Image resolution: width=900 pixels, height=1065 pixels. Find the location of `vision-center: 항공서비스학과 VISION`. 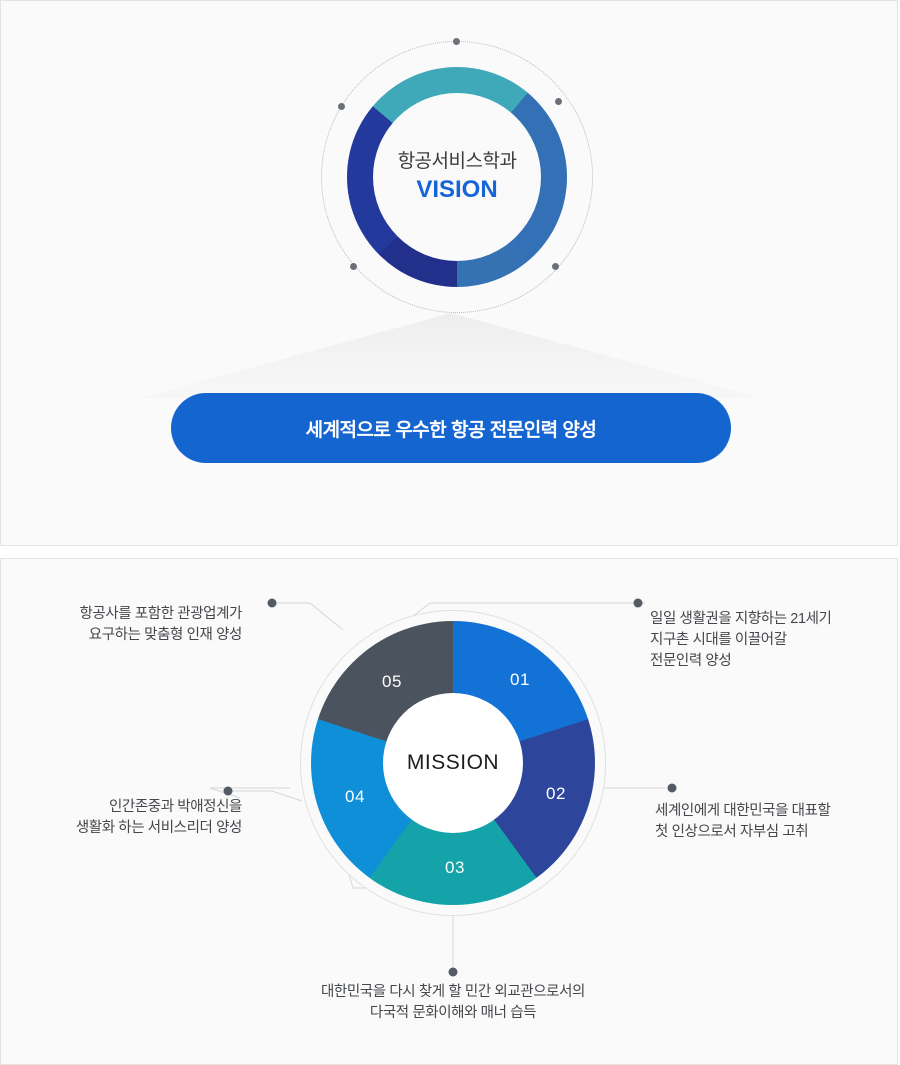

vision-center: 항공서비스학과 VISION is located at coordinates (457, 177).